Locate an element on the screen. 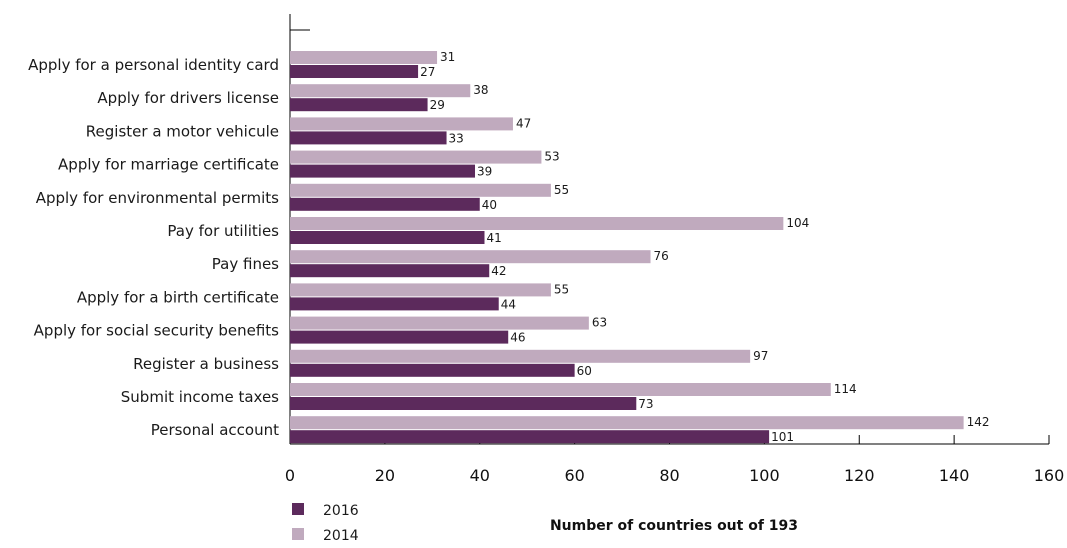 This screenshot has width=1067, height=548. data-label-2016: 101 is located at coordinates (782, 437).